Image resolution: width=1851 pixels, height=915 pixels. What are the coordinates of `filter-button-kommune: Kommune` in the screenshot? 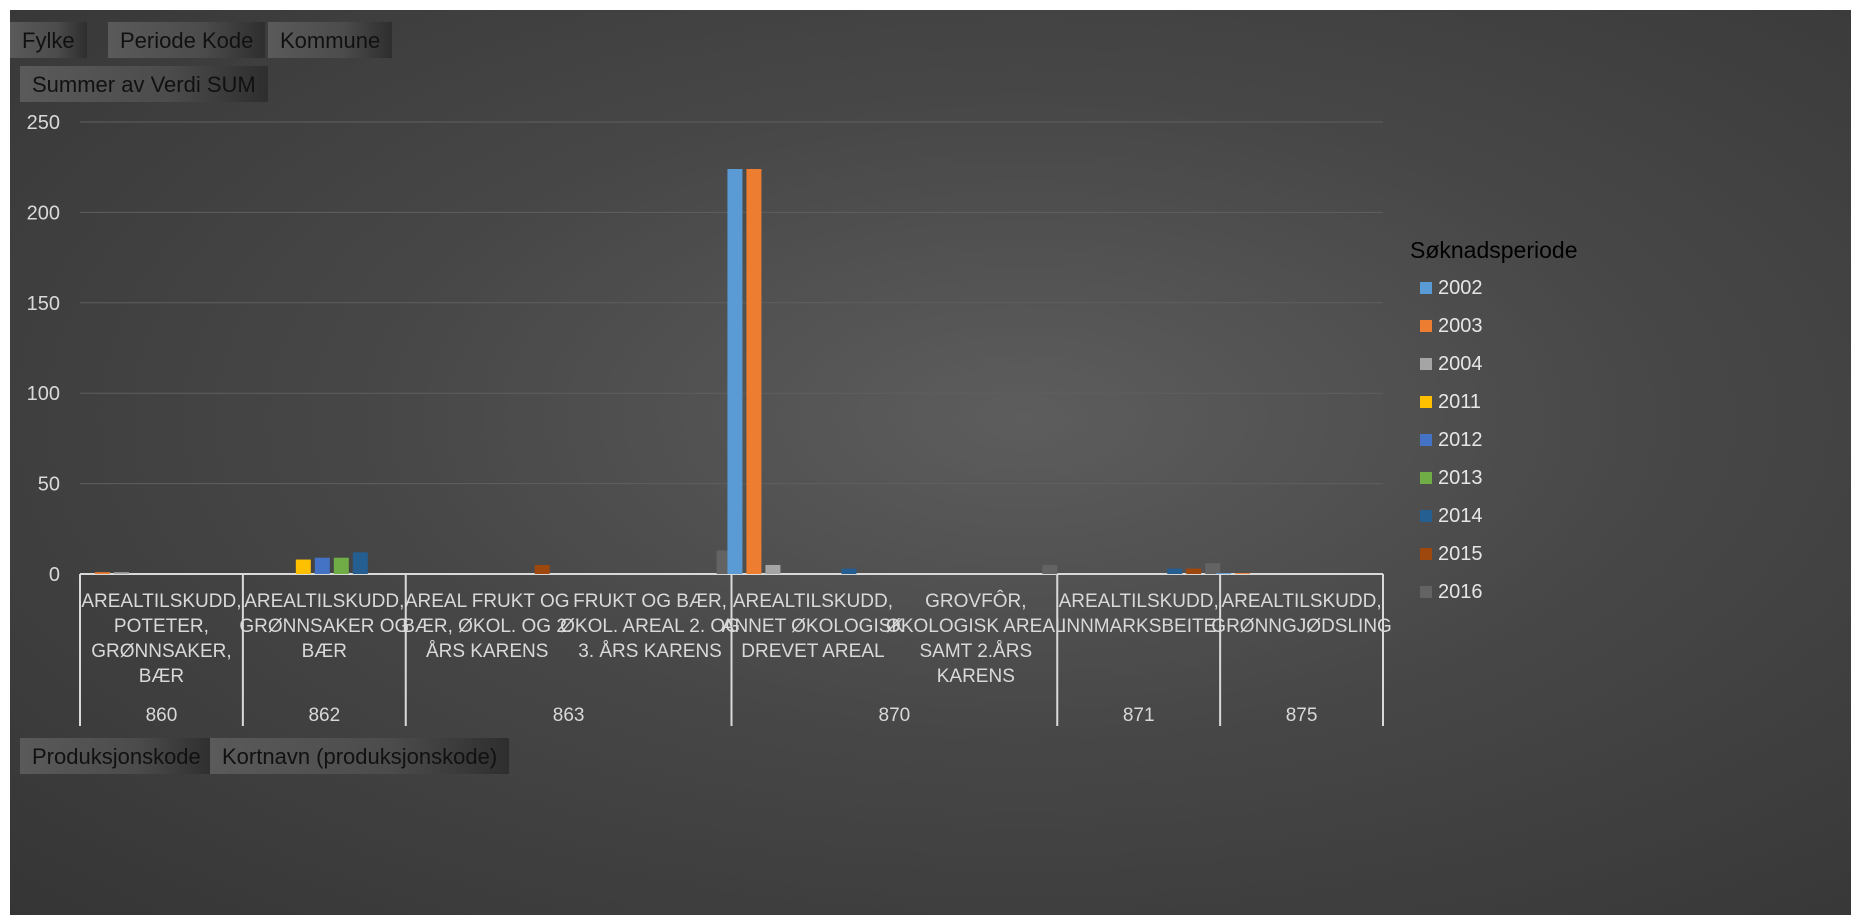 It's located at (330, 40).